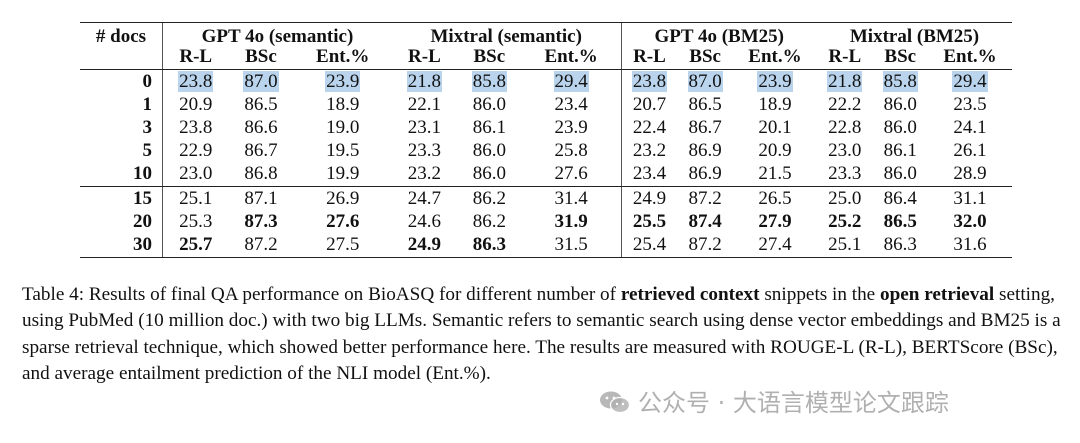  Describe the element at coordinates (719, 34) in the screenshot. I see `group-header: GPT 4o (BM25)` at that location.